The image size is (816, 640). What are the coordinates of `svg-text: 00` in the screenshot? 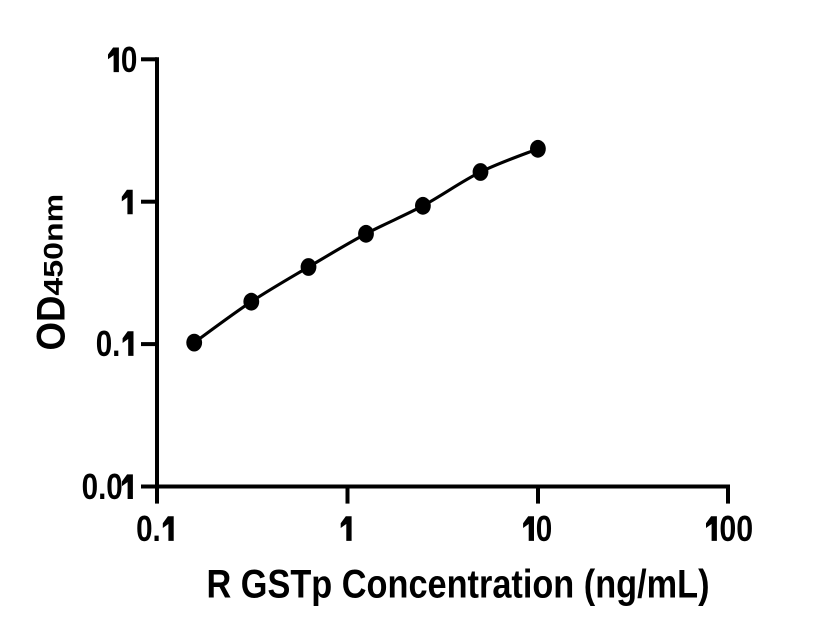 It's located at (736, 528).